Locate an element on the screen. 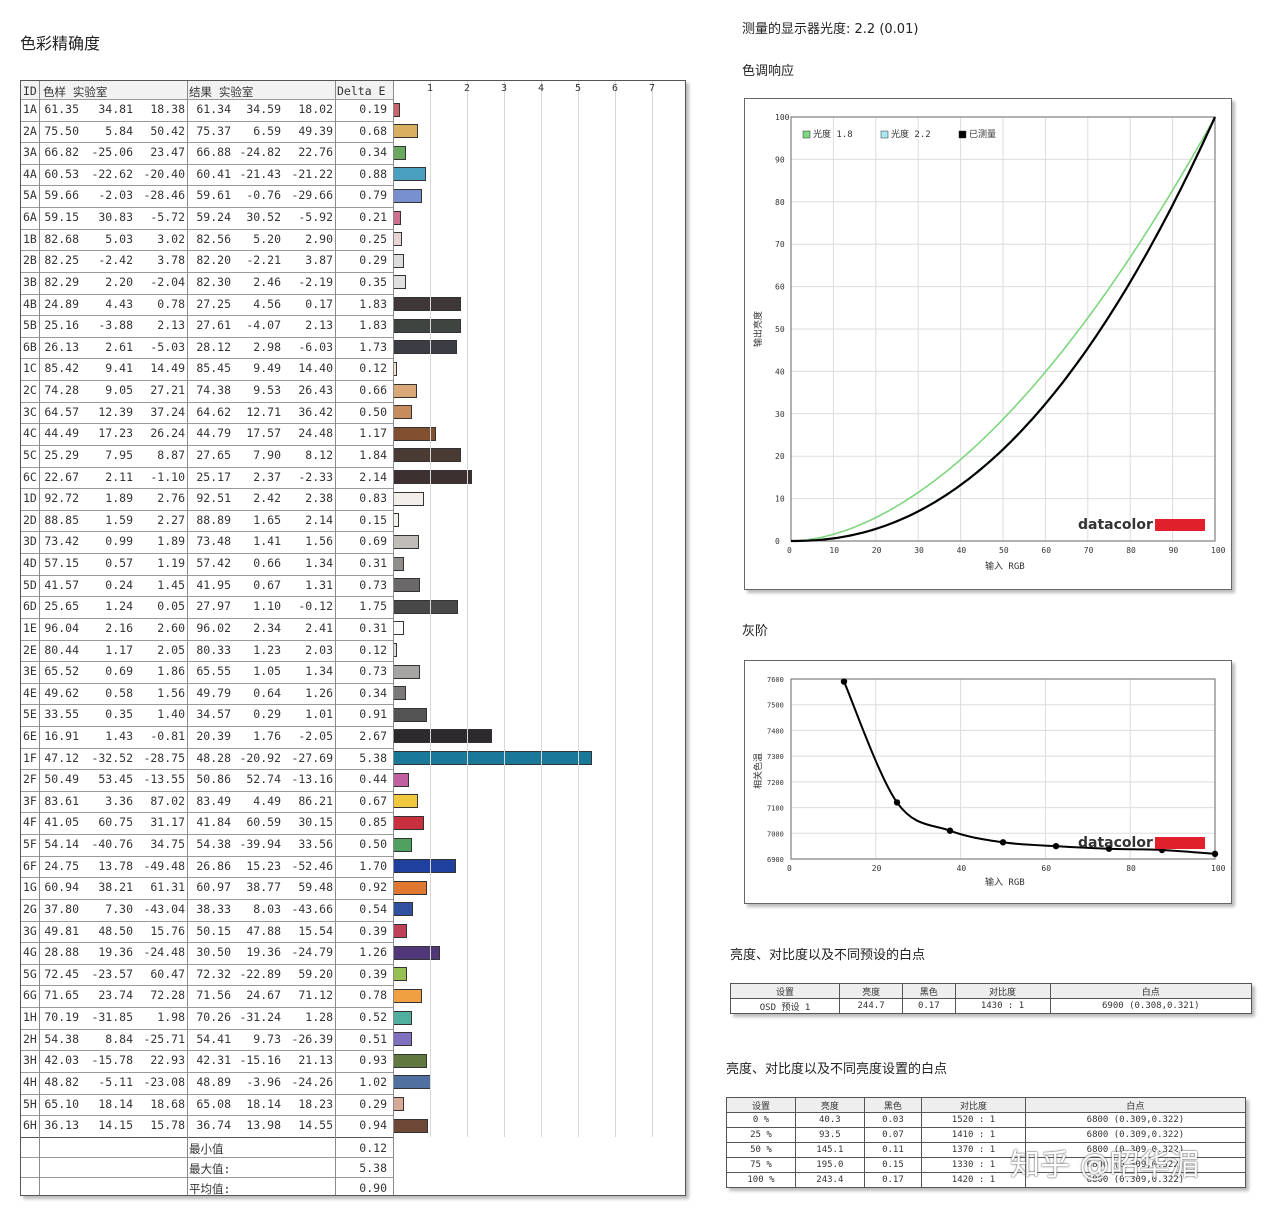 The image size is (1280, 1223). table-row: 1C 85.42 9.41 14.49 85.45 9.49 14.40 0.12 is located at coordinates (207, 369).